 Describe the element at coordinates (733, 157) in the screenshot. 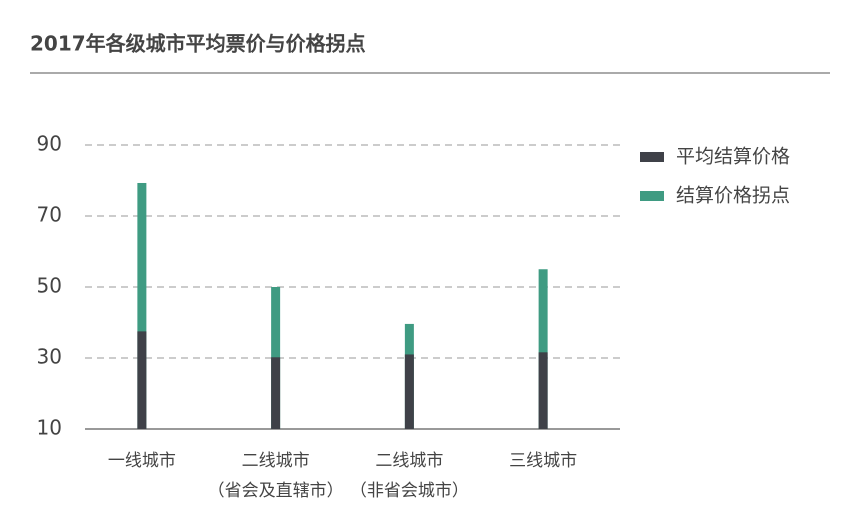

I see `legend-label: 平均结算价格` at that location.